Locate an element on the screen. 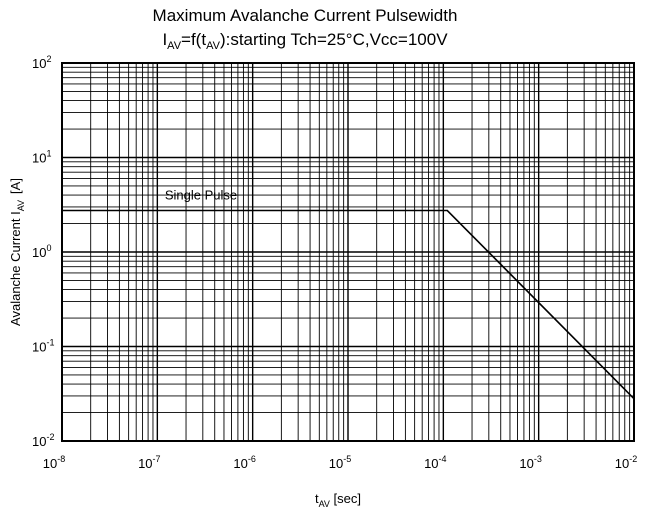 This screenshot has width=651, height=516. x-tick-exp: -2 is located at coordinates (633, 459).